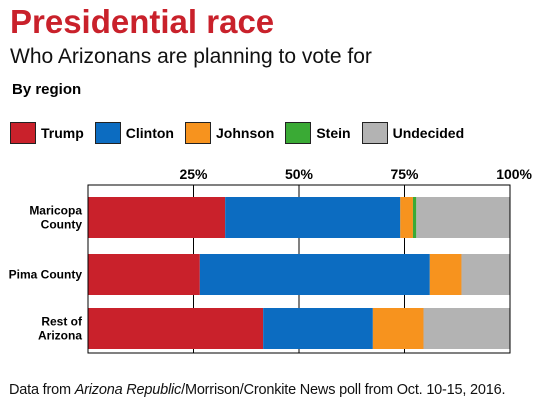 This screenshot has height=420, width=540. Describe the element at coordinates (298, 133) in the screenshot. I see `legend-swatch-stein` at that location.